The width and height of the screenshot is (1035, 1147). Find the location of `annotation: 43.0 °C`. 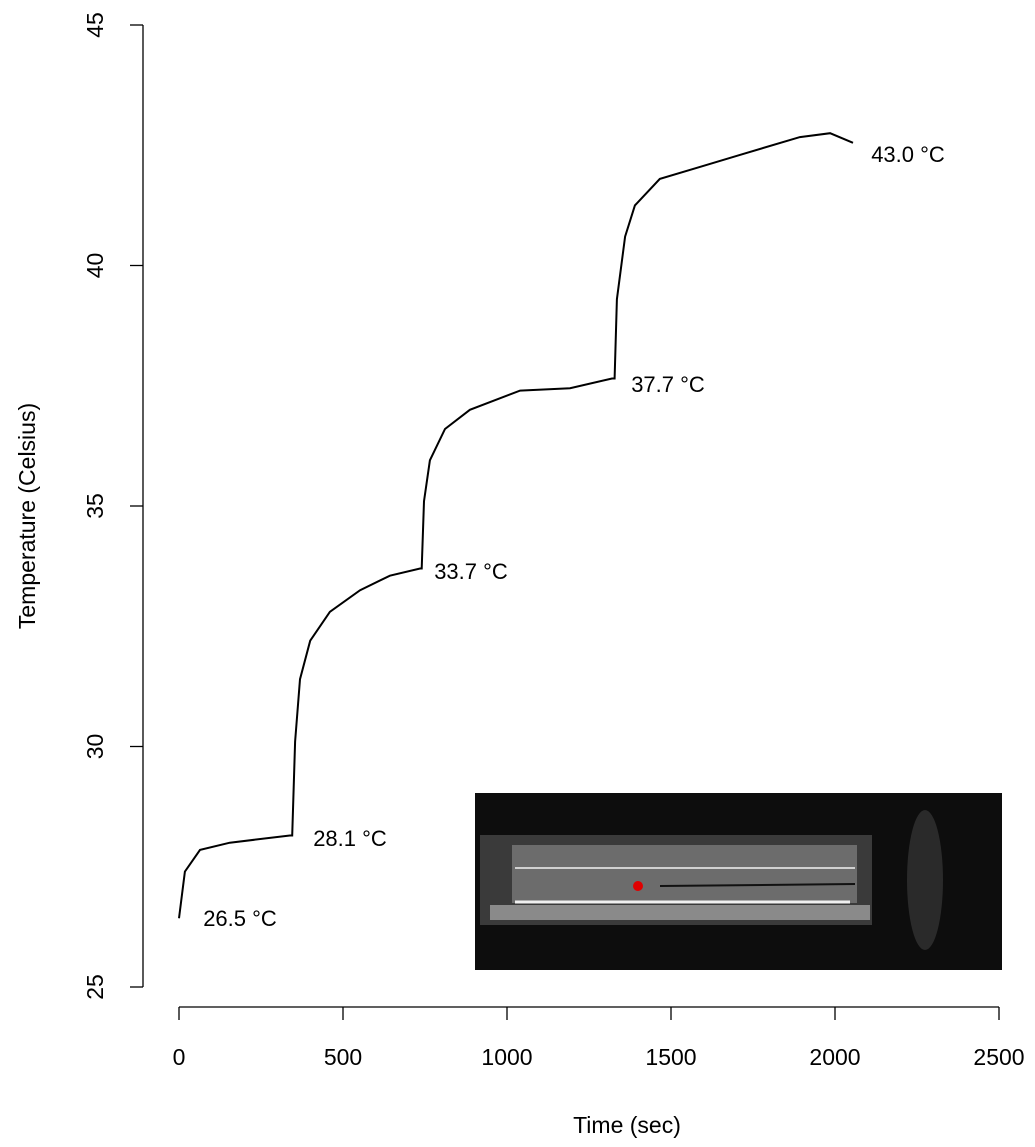

annotation: 43.0 °C is located at coordinates (908, 154).